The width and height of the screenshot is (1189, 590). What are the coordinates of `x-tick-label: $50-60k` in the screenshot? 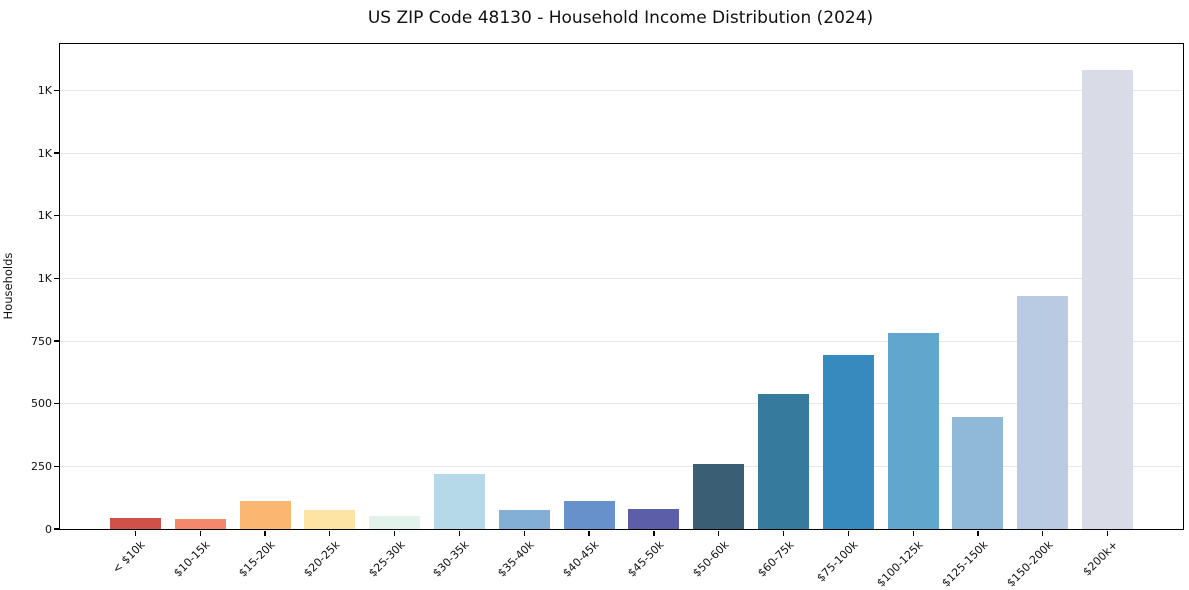 It's located at (710, 559).